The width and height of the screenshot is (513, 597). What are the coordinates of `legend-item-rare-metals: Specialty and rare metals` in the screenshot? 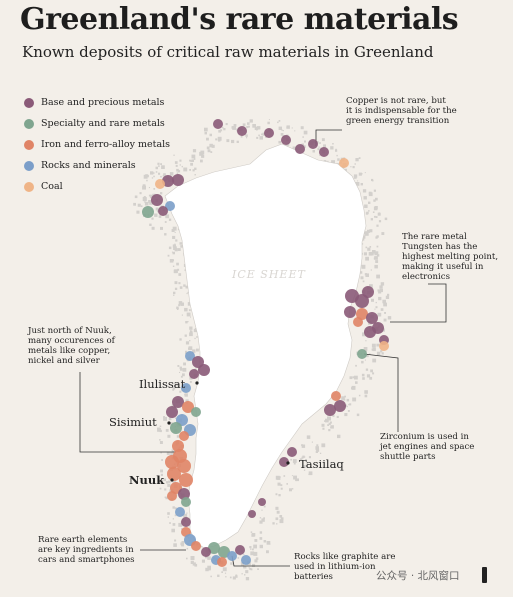 It's located at (97, 123).